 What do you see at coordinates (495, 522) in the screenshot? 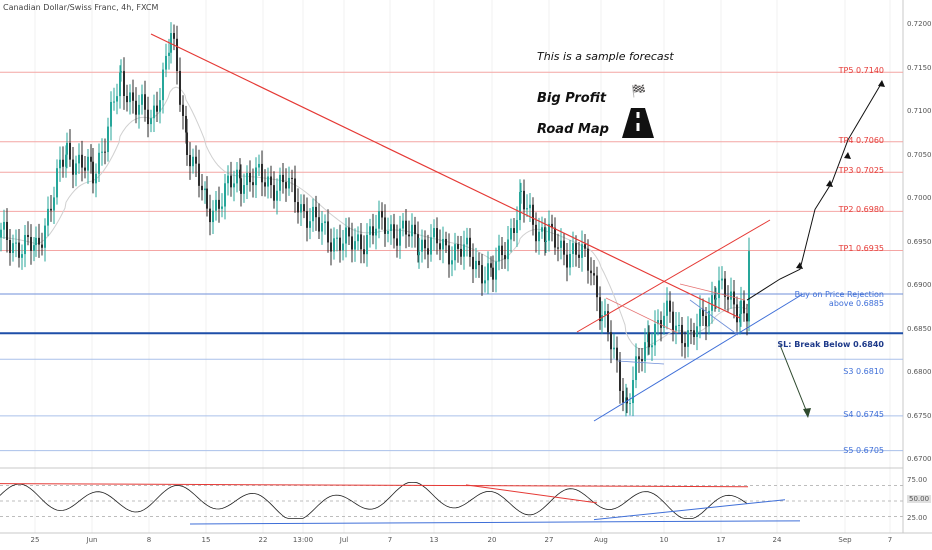
I see `osc-support-line` at bounding box center [495, 522].